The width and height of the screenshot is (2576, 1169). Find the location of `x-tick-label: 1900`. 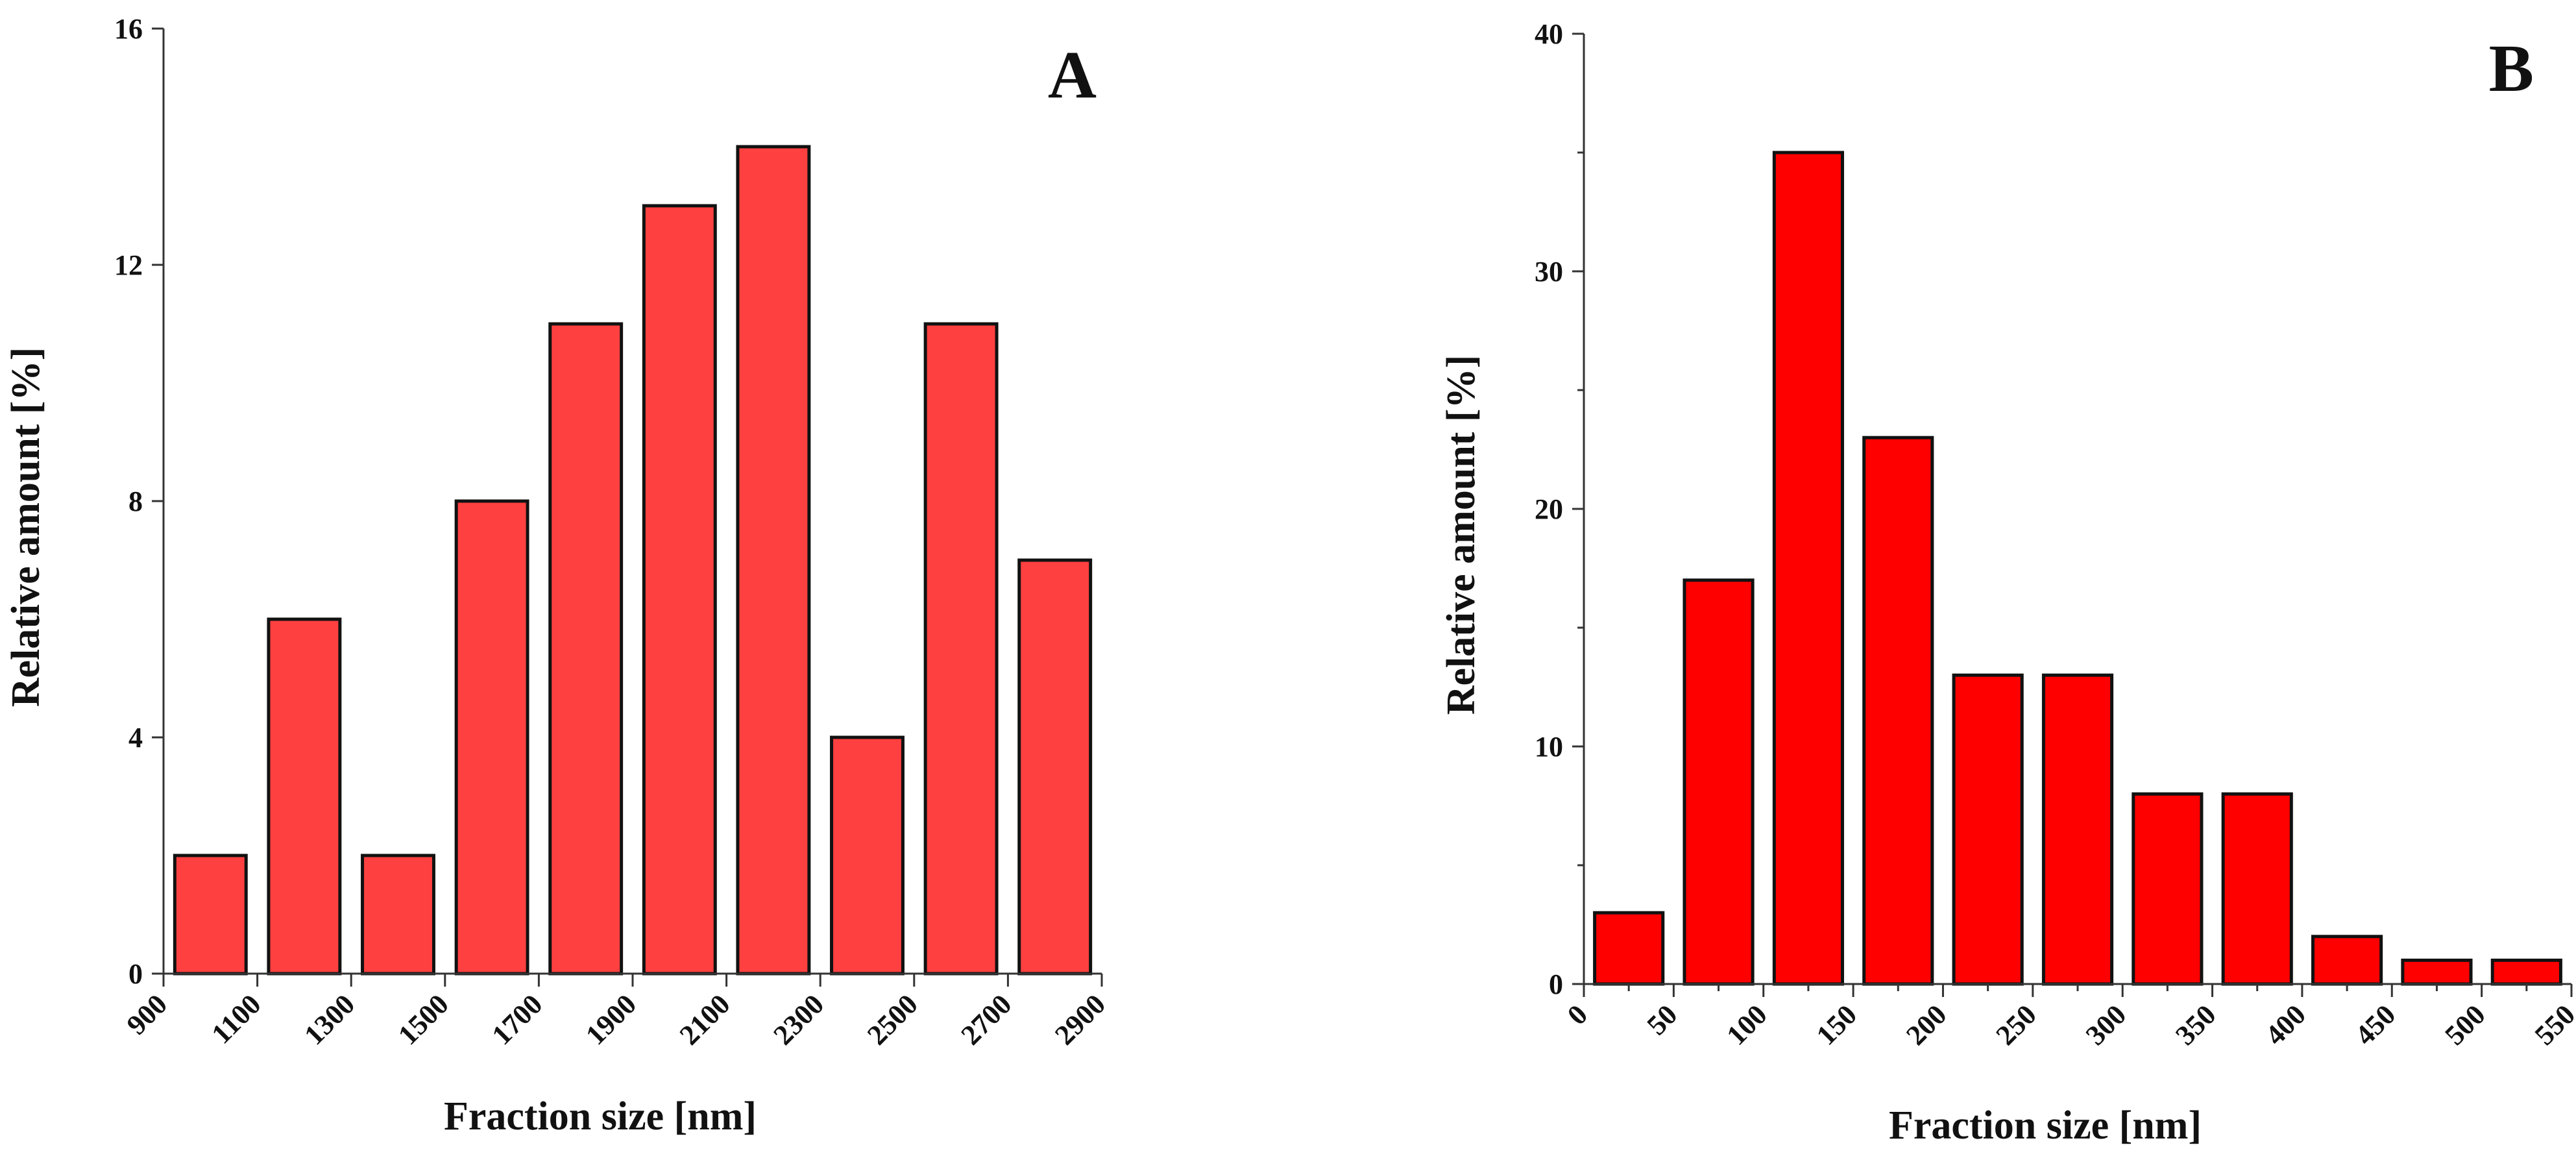

x-tick-label: 1900 is located at coordinates (610, 1019).